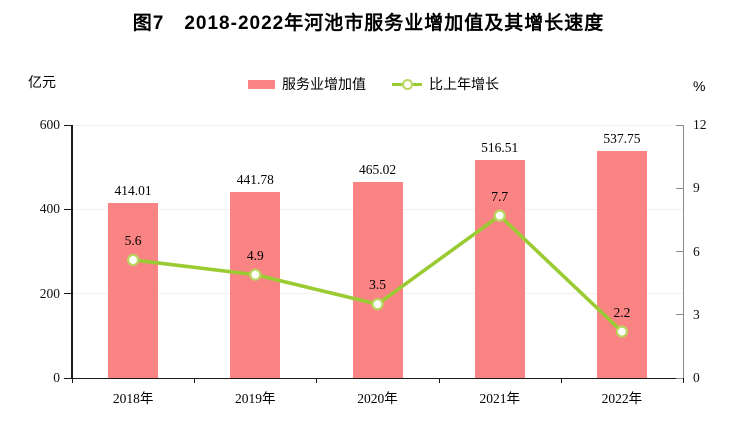  What do you see at coordinates (377, 285) in the screenshot?
I see `line-value-label: 3.5` at bounding box center [377, 285].